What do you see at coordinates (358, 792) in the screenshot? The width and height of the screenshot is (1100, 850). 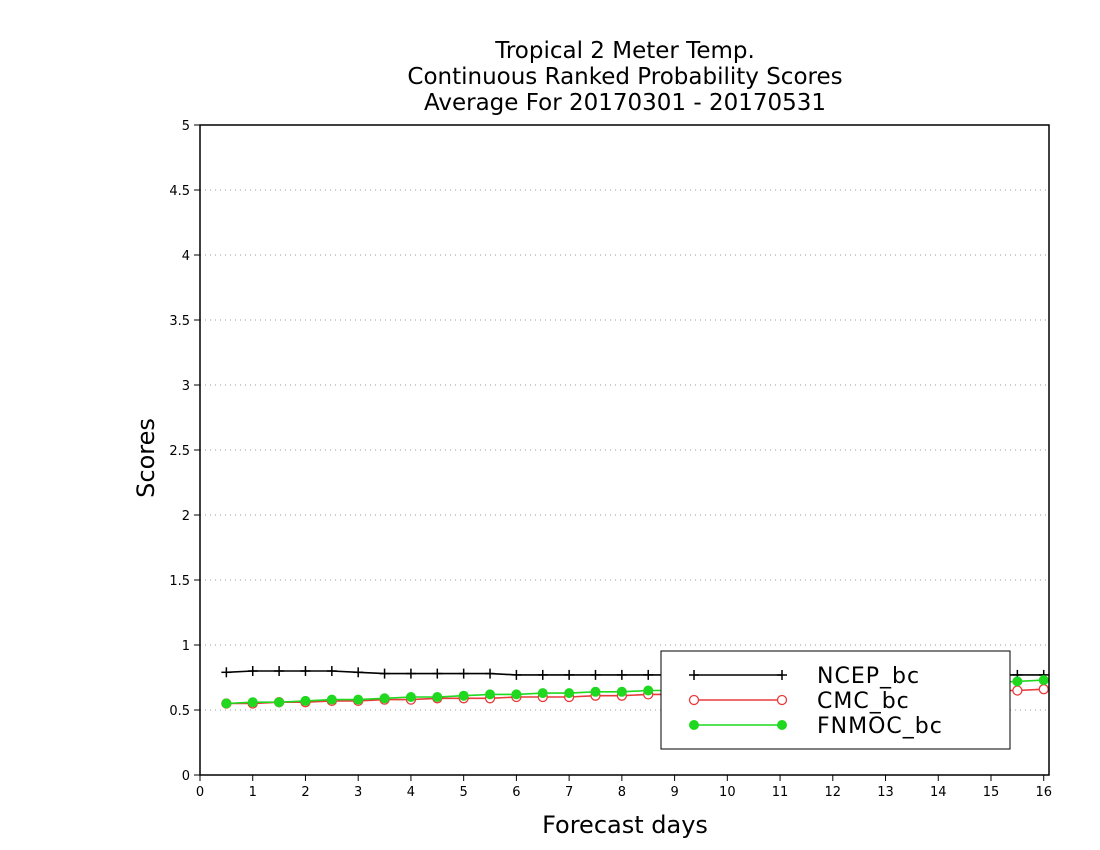 I see `x-tick-label: 3` at bounding box center [358, 792].